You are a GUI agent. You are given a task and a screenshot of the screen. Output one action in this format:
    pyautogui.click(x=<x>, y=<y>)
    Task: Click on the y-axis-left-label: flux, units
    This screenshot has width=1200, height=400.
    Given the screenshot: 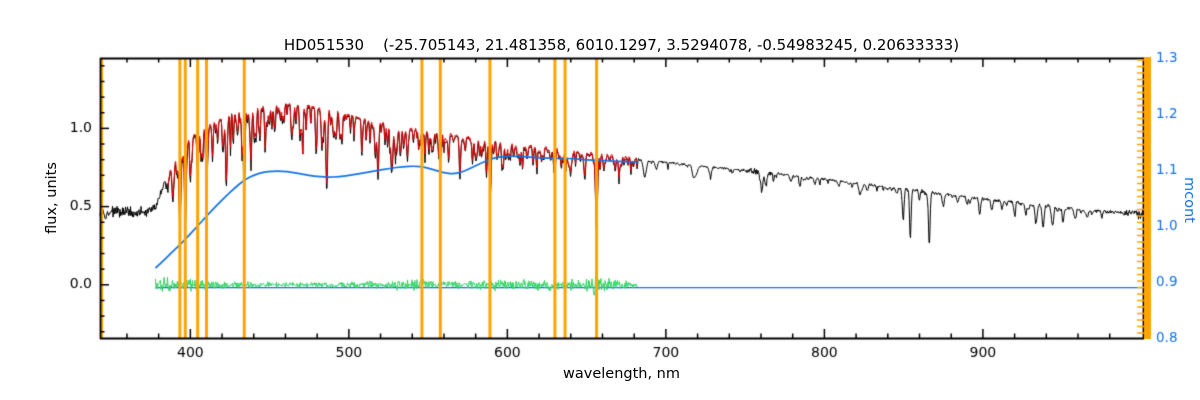 What is the action you would take?
    pyautogui.click(x=52, y=198)
    